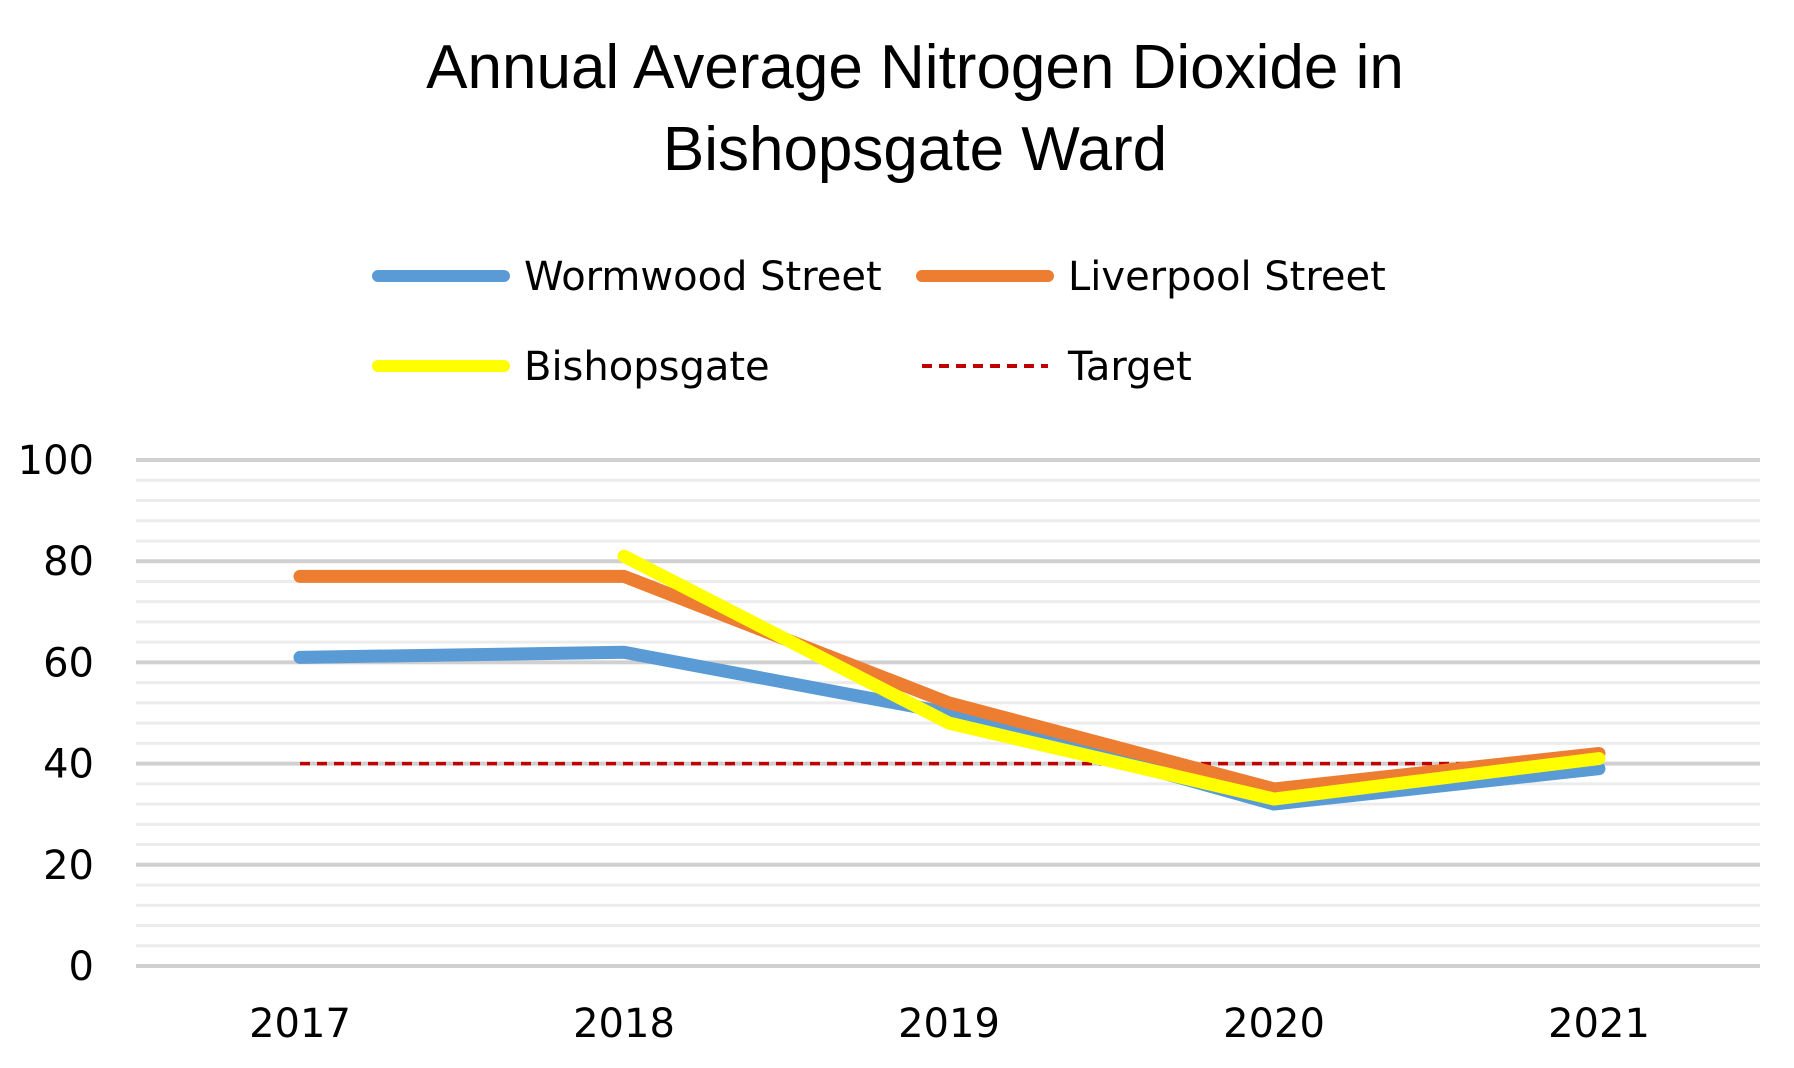  Describe the element at coordinates (1227, 277) in the screenshot. I see `legend-label: Liverpool Street` at that location.